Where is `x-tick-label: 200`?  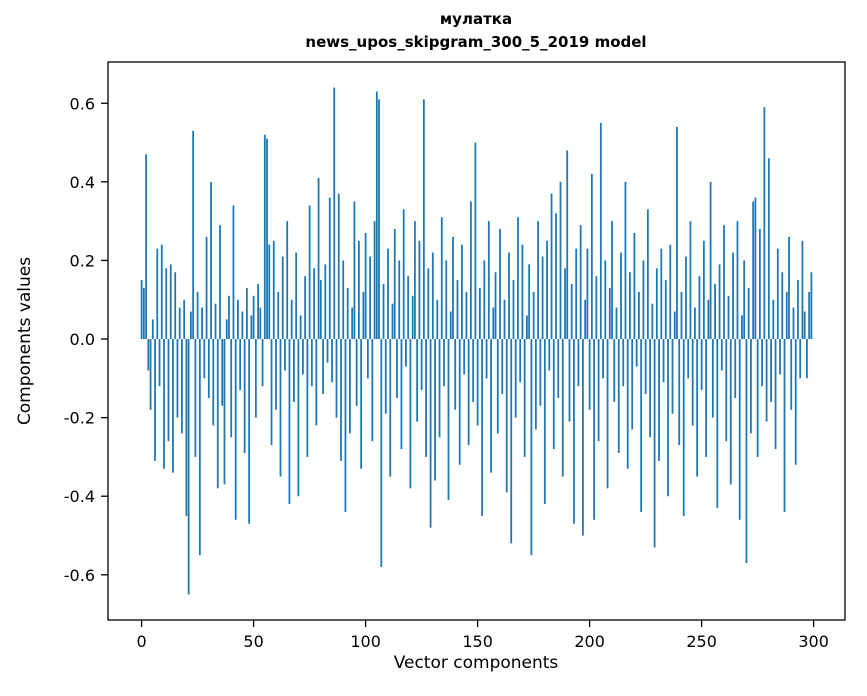
x-tick-label: 200 is located at coordinates (589, 641).